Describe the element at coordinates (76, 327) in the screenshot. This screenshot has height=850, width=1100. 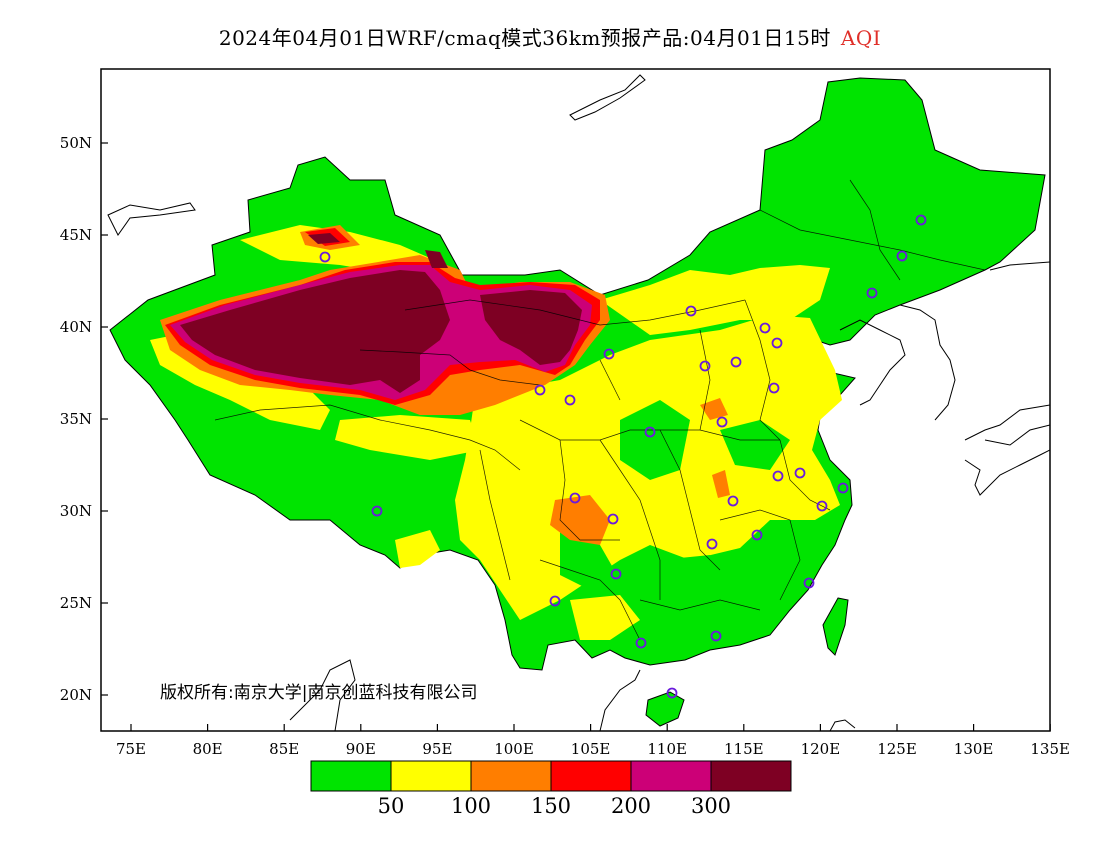
I see `lat-tick-label: 40N` at that location.